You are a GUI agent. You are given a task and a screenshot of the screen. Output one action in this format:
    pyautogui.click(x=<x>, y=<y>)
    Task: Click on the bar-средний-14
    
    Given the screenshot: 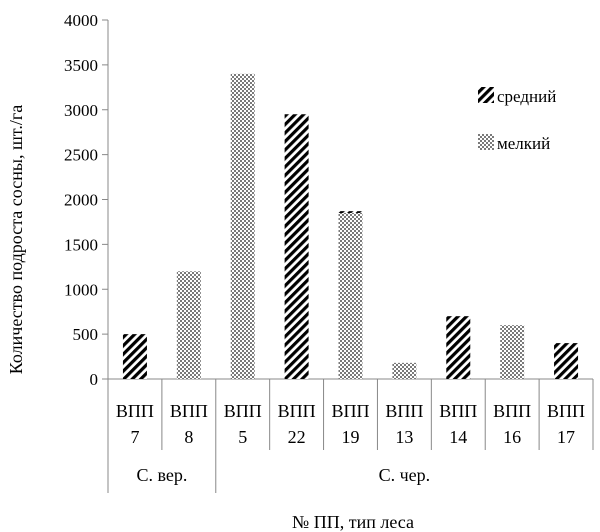 What is the action you would take?
    pyautogui.click(x=458, y=347)
    